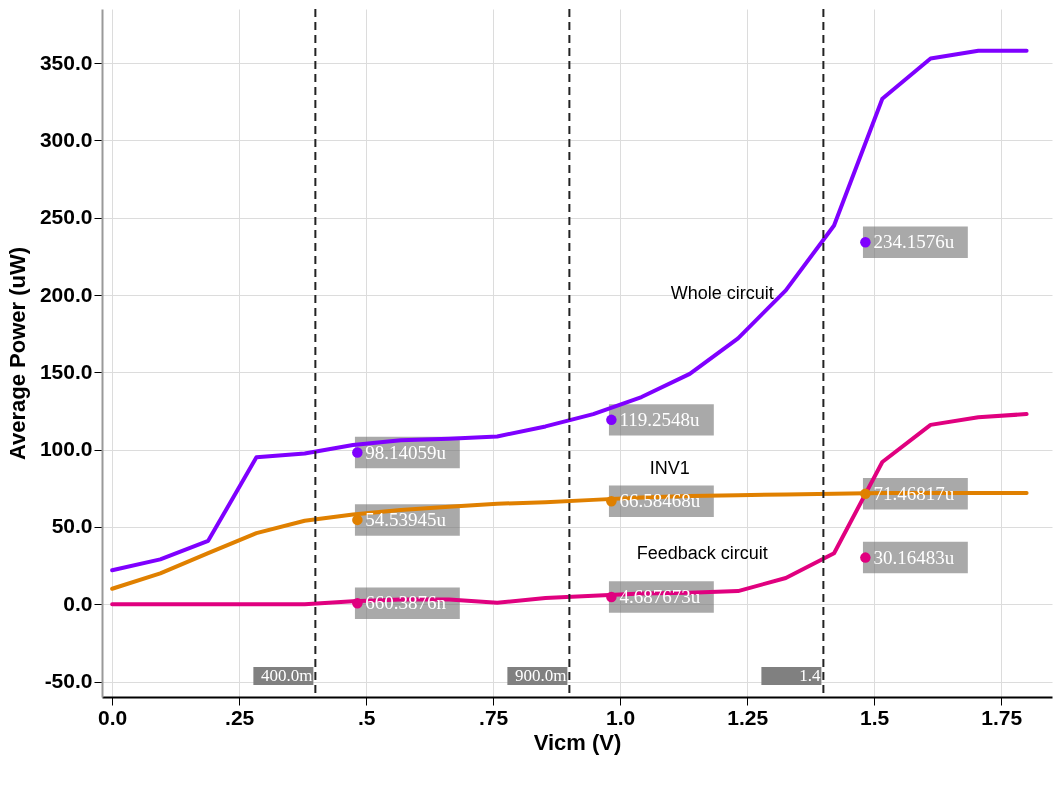  I want to click on annotation: 119.2548u, so click(659, 419).